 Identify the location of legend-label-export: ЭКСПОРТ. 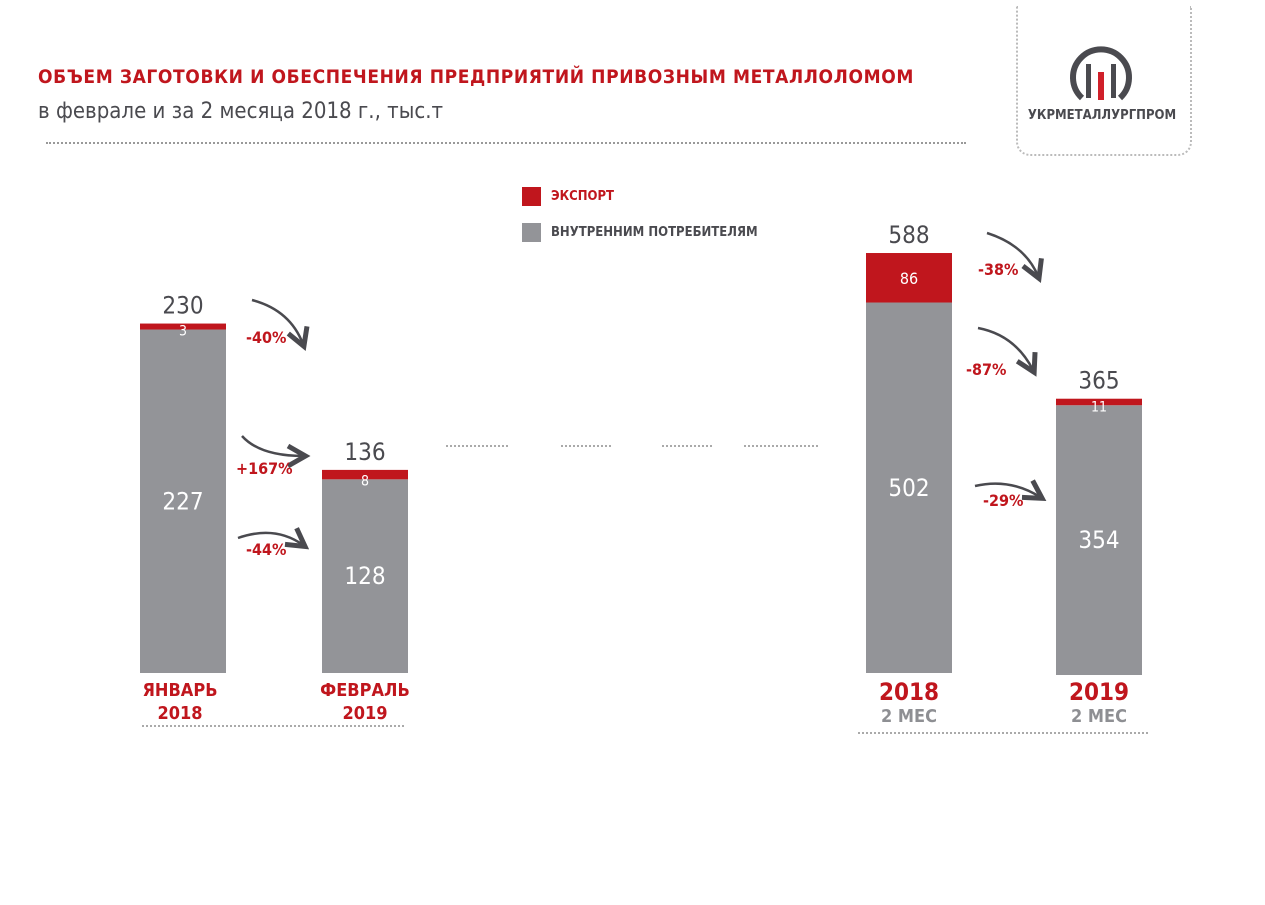
(583, 196).